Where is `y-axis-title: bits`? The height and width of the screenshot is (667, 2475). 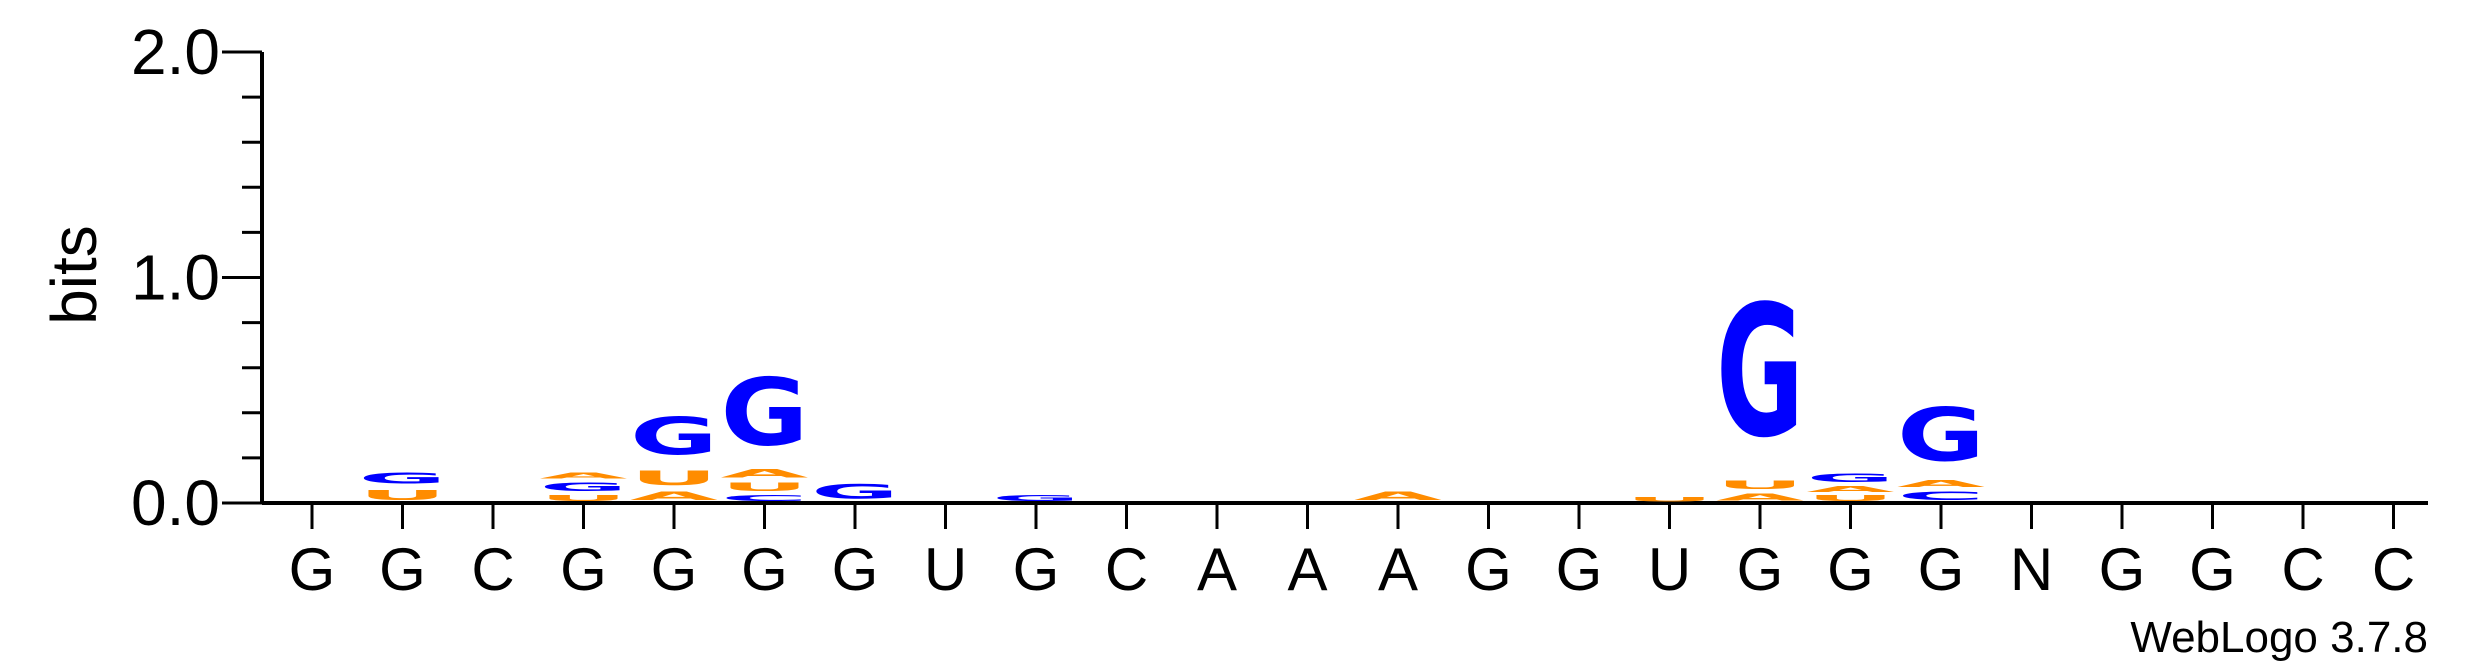 y-axis-title: bits is located at coordinates (74, 275).